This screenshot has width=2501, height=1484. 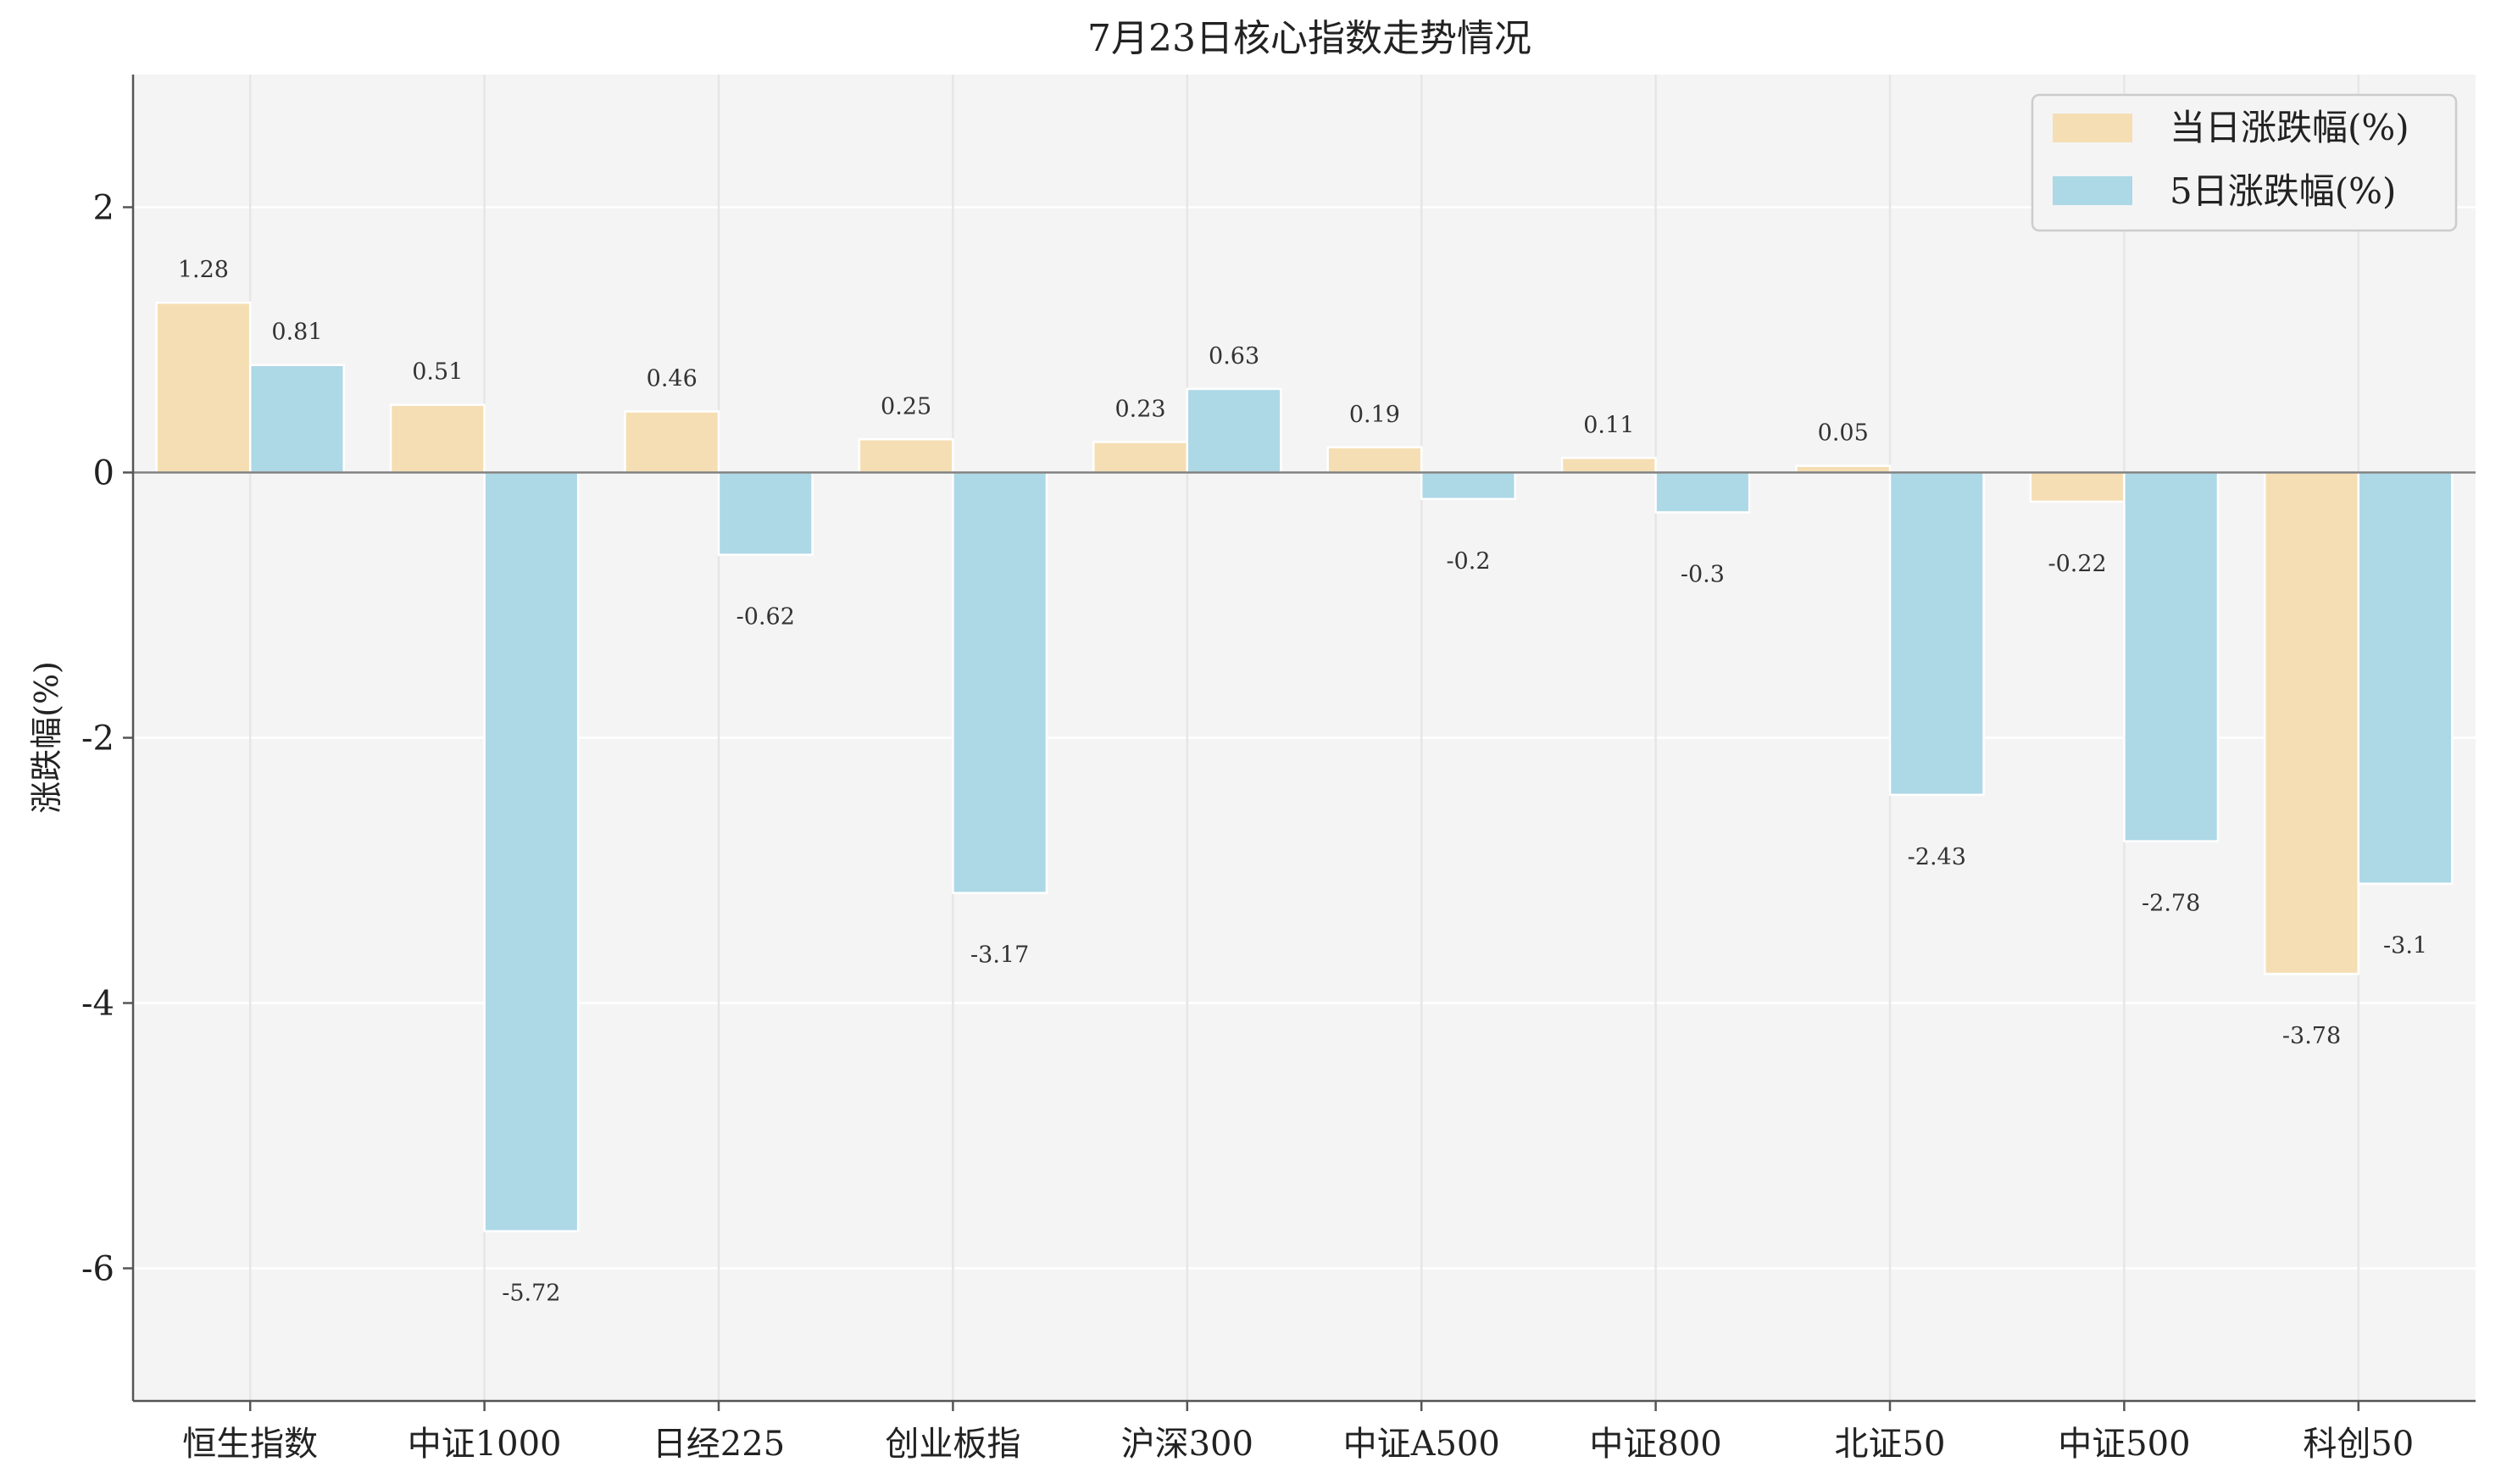 I want to click on data-label: -5.72, so click(x=531, y=1294).